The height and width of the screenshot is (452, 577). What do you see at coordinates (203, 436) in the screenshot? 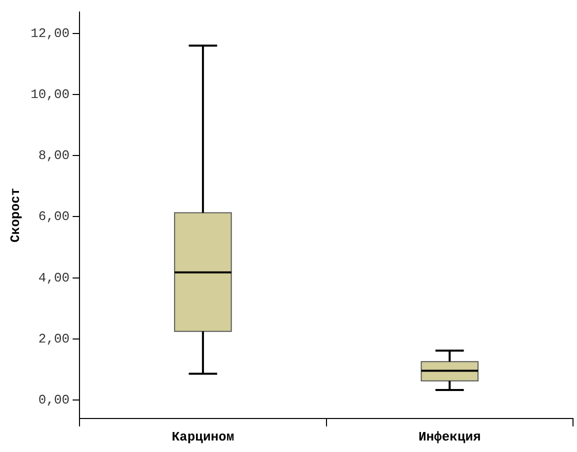
I see `x-tick-label: Карцином` at bounding box center [203, 436].